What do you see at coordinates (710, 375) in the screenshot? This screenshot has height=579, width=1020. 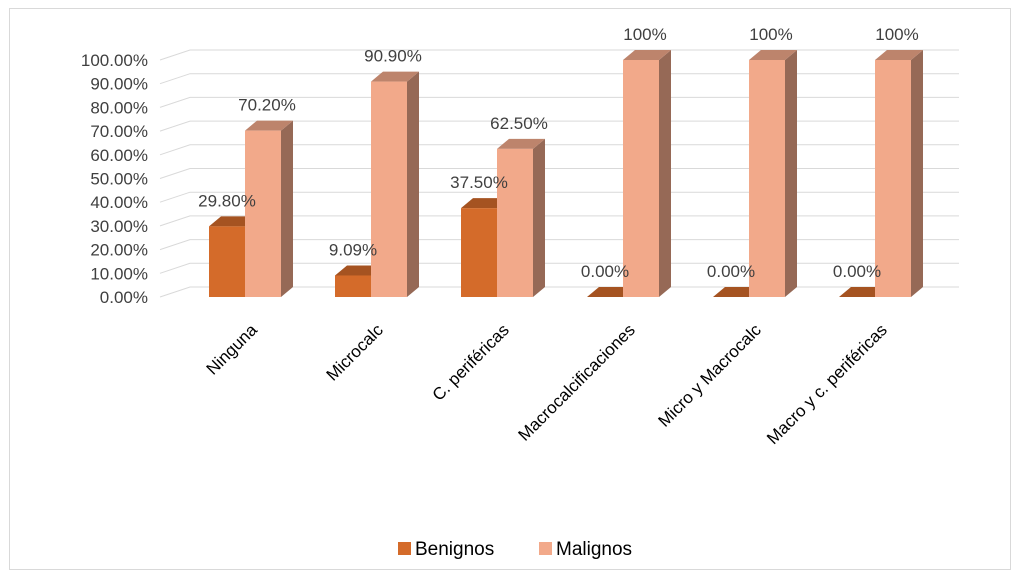 I see `category-label: Micro y Macrocalc` at bounding box center [710, 375].